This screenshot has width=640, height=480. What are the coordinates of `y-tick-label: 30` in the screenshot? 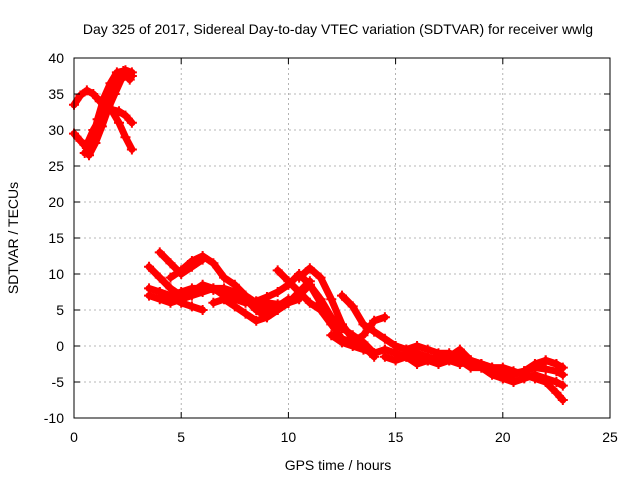 It's located at (56, 130).